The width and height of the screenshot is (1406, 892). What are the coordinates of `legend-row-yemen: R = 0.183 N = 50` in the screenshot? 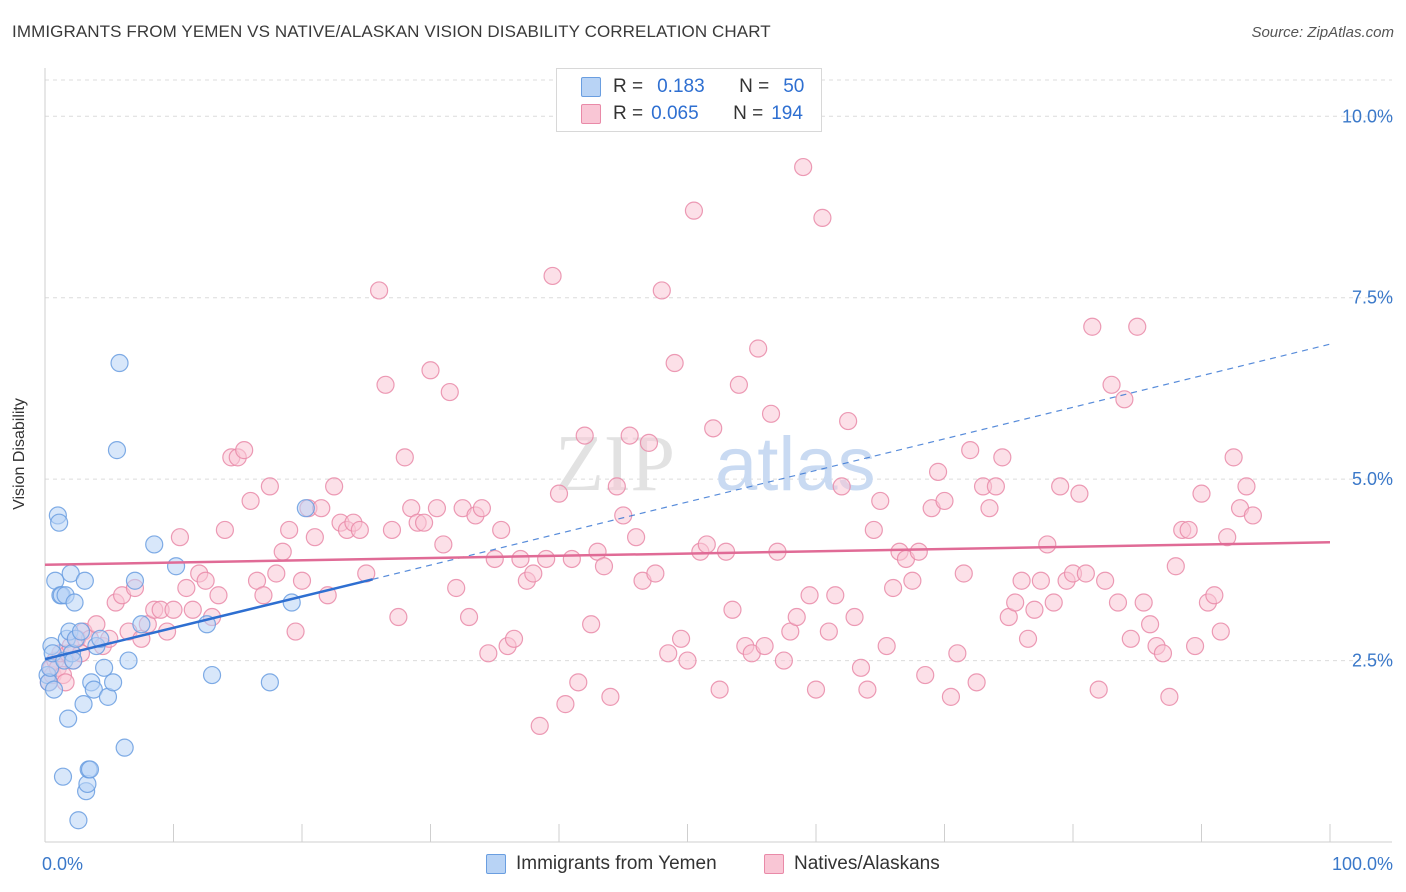 It's located at (692, 87).